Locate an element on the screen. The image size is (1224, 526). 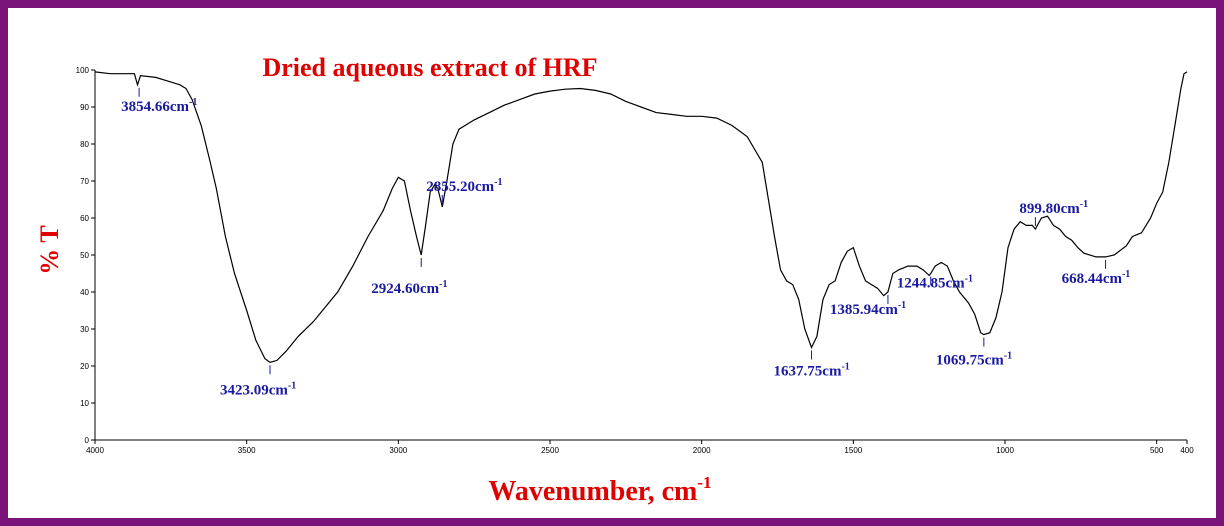
x-tick-label: 2000 is located at coordinates (702, 450).